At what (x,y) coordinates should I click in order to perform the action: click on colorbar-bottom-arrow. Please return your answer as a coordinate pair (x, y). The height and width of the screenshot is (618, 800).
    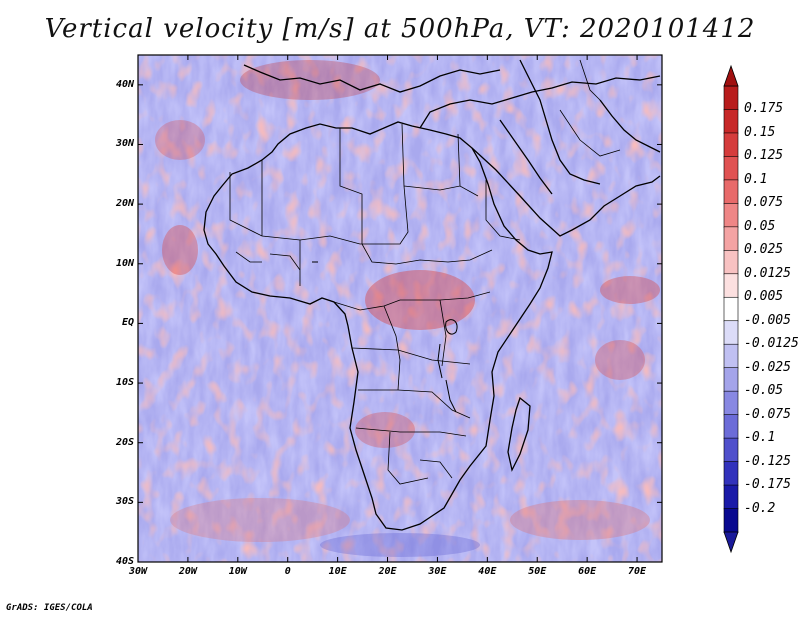
    Looking at the image, I should click on (731, 542).